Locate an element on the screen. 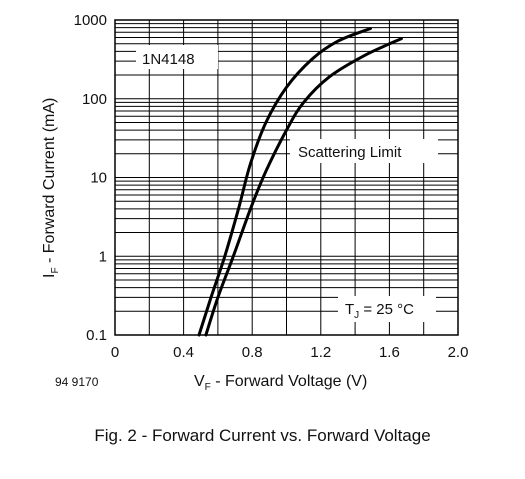  y-tick-label: 100 is located at coordinates (94, 99).